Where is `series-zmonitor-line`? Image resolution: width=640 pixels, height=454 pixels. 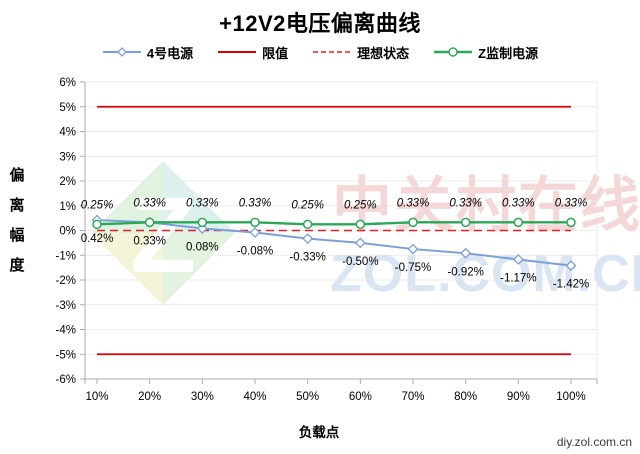
series-zmonitor-line is located at coordinates (333, 223).